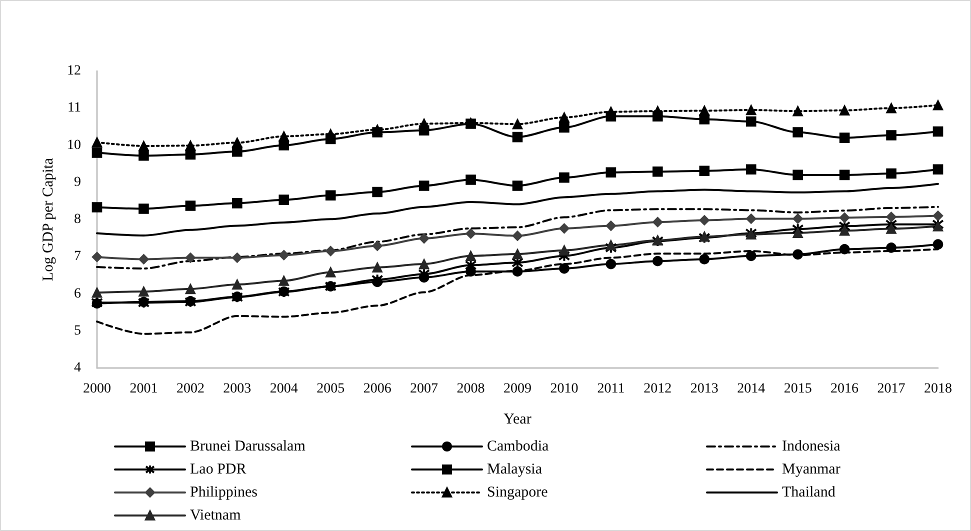 The height and width of the screenshot is (531, 971). What do you see at coordinates (190, 389) in the screenshot?
I see `x-tick-label: 2002` at bounding box center [190, 389].